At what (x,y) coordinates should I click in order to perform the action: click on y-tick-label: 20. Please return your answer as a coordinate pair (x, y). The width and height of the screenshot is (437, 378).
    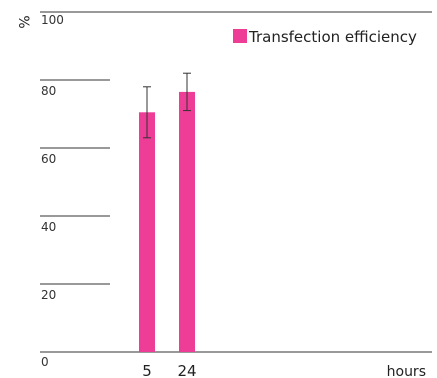
    Looking at the image, I should click on (48, 295).